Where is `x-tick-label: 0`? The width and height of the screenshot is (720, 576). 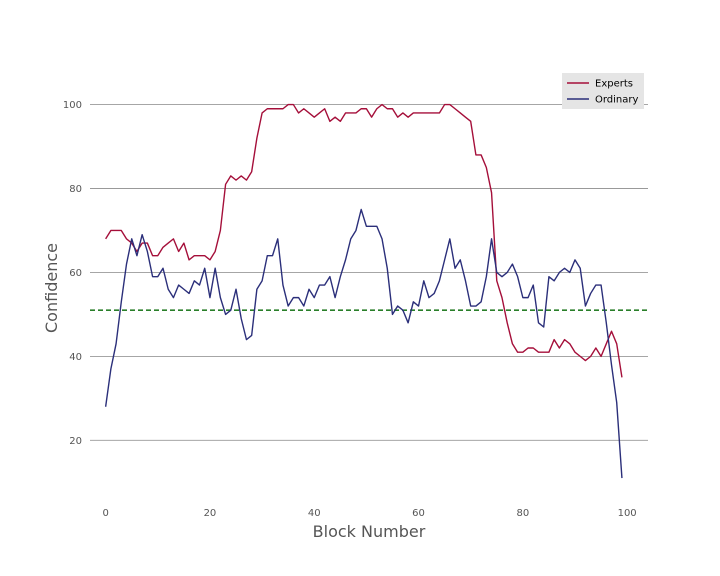 x-tick-label: 0 is located at coordinates (105, 513).